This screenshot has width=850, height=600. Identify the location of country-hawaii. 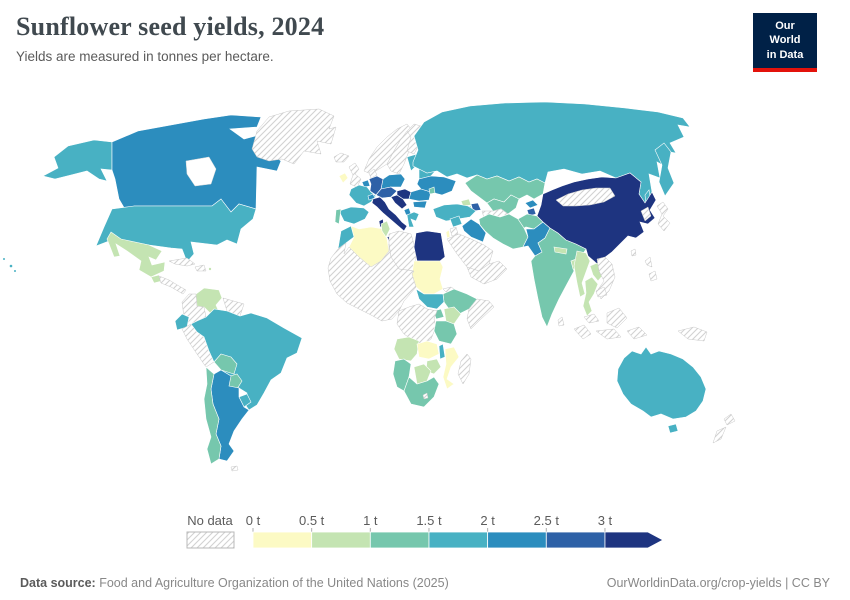
(9, 265).